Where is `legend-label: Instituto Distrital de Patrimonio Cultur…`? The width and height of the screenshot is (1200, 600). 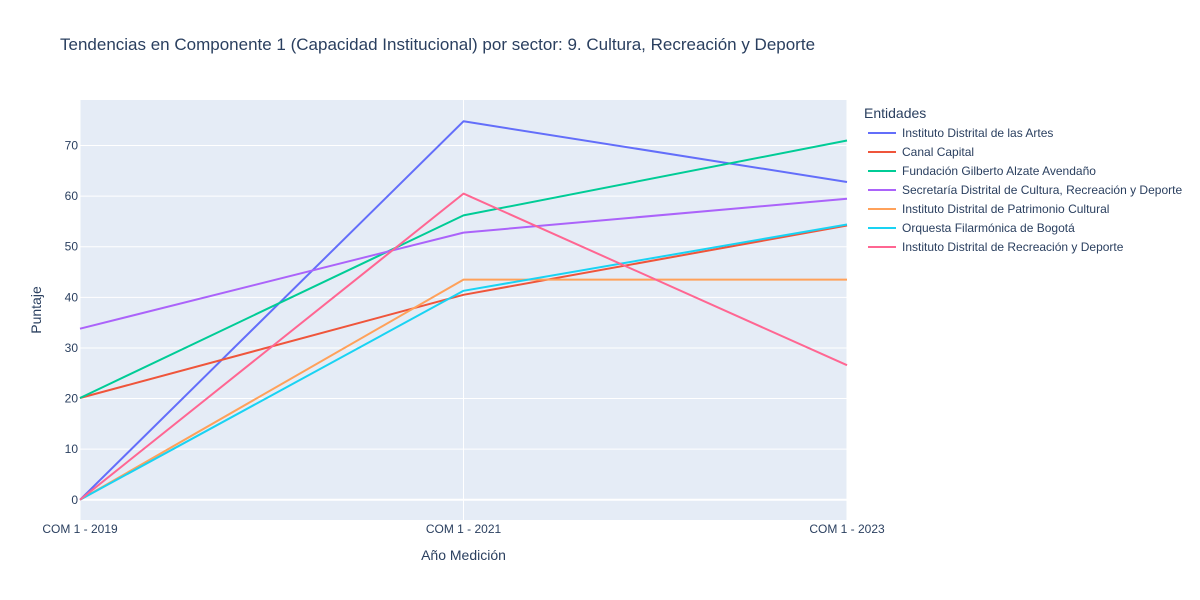
legend-label: Instituto Distrital de Patrimonio Cultur… is located at coordinates (1005, 209).